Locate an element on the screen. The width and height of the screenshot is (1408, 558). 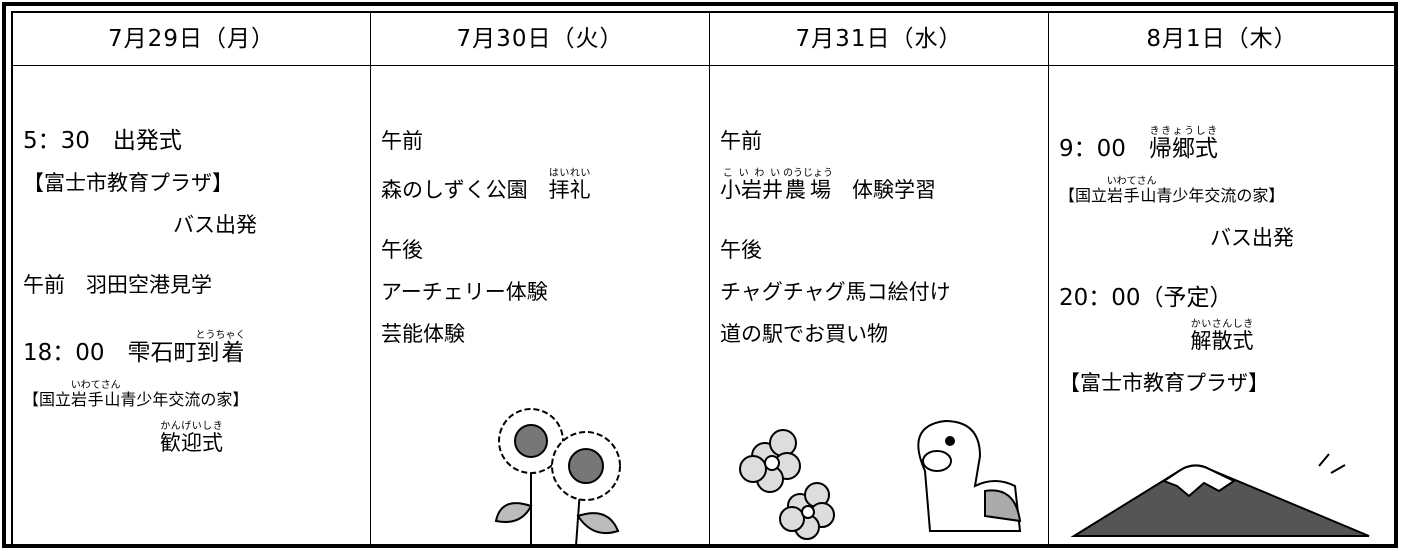
ruby: 帰郷式ききょうしき is located at coordinates (1183, 144).